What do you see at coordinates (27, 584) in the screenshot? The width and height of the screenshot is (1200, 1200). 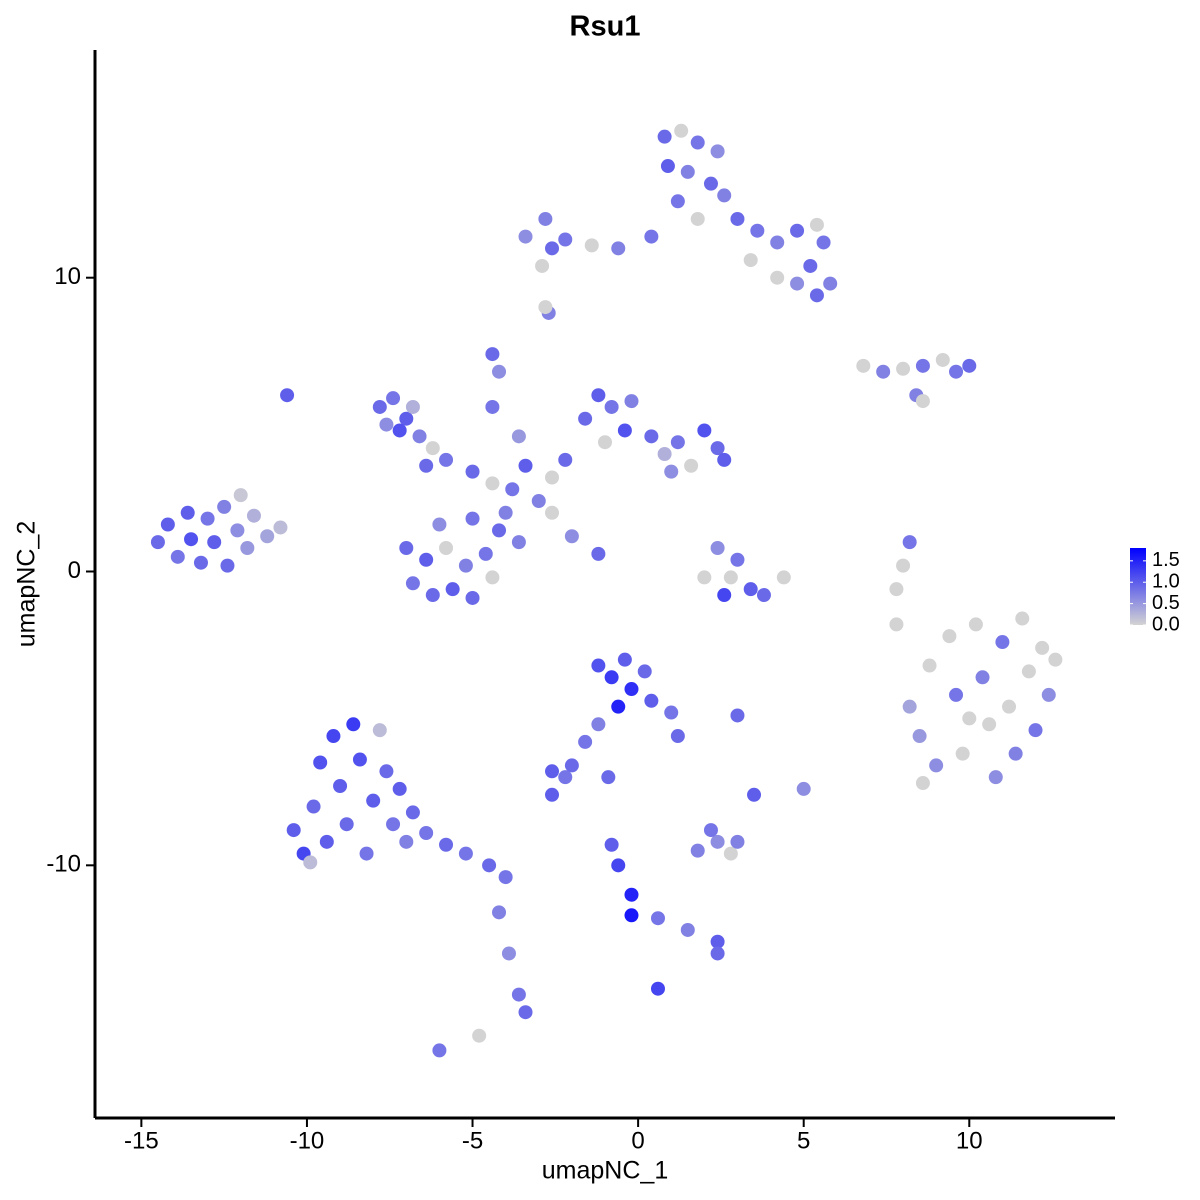 I see `y-axis-label: umapNC_2` at bounding box center [27, 584].